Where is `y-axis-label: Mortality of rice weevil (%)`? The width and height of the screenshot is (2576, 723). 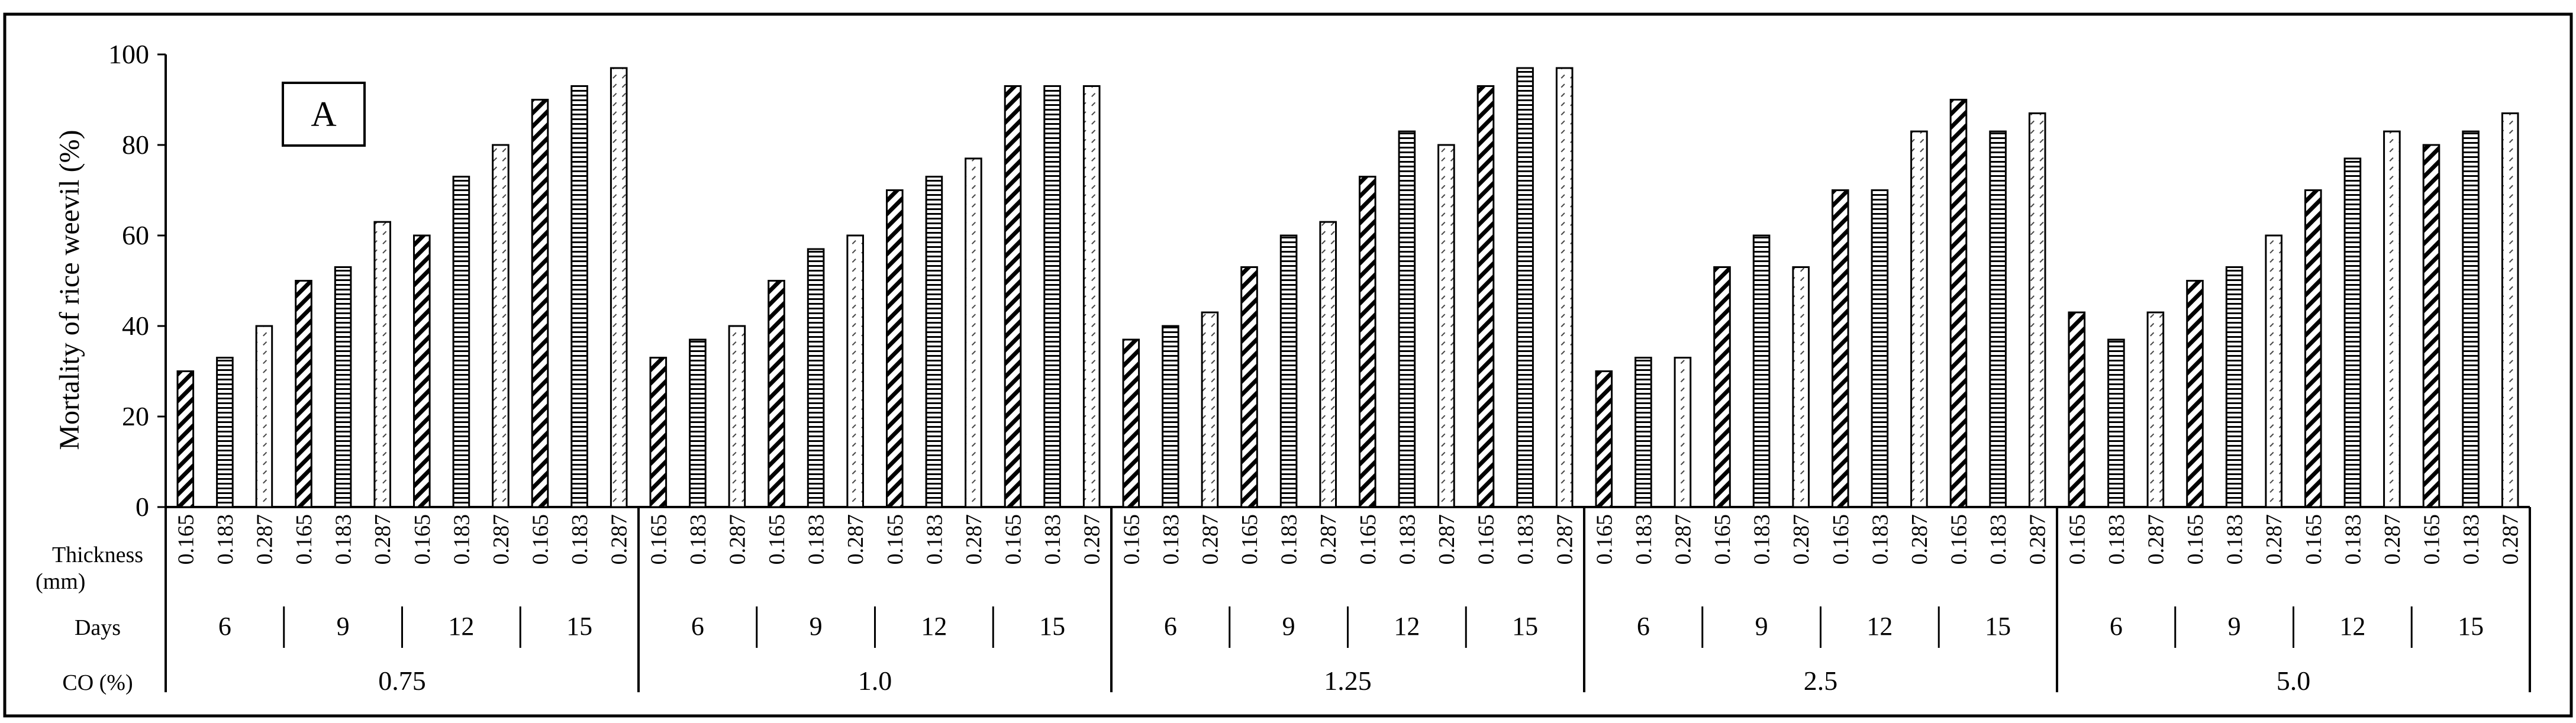 y-axis-label: Mortality of rice weevil (%) is located at coordinates (69, 290).